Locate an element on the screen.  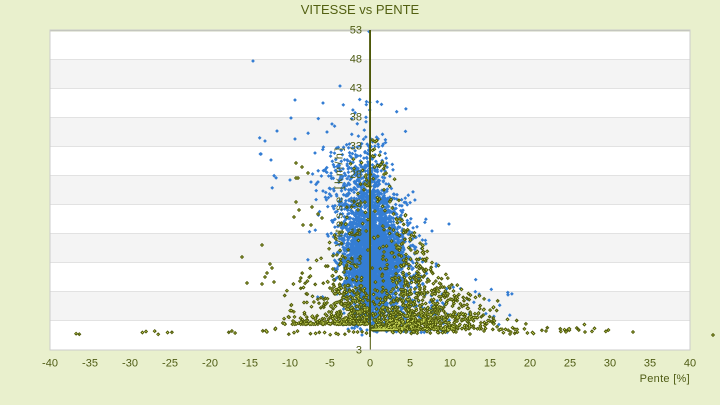
svg-text: -40 is located at coordinates (50, 364).